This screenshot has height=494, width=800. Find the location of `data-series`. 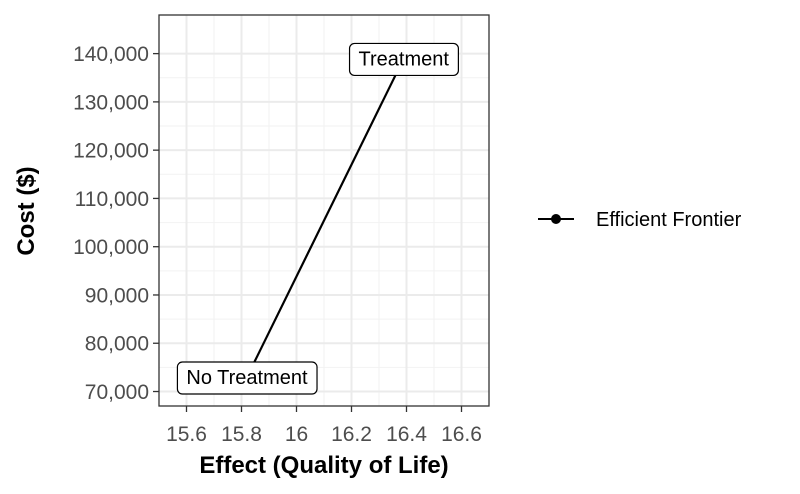

data-series is located at coordinates (325, 217).